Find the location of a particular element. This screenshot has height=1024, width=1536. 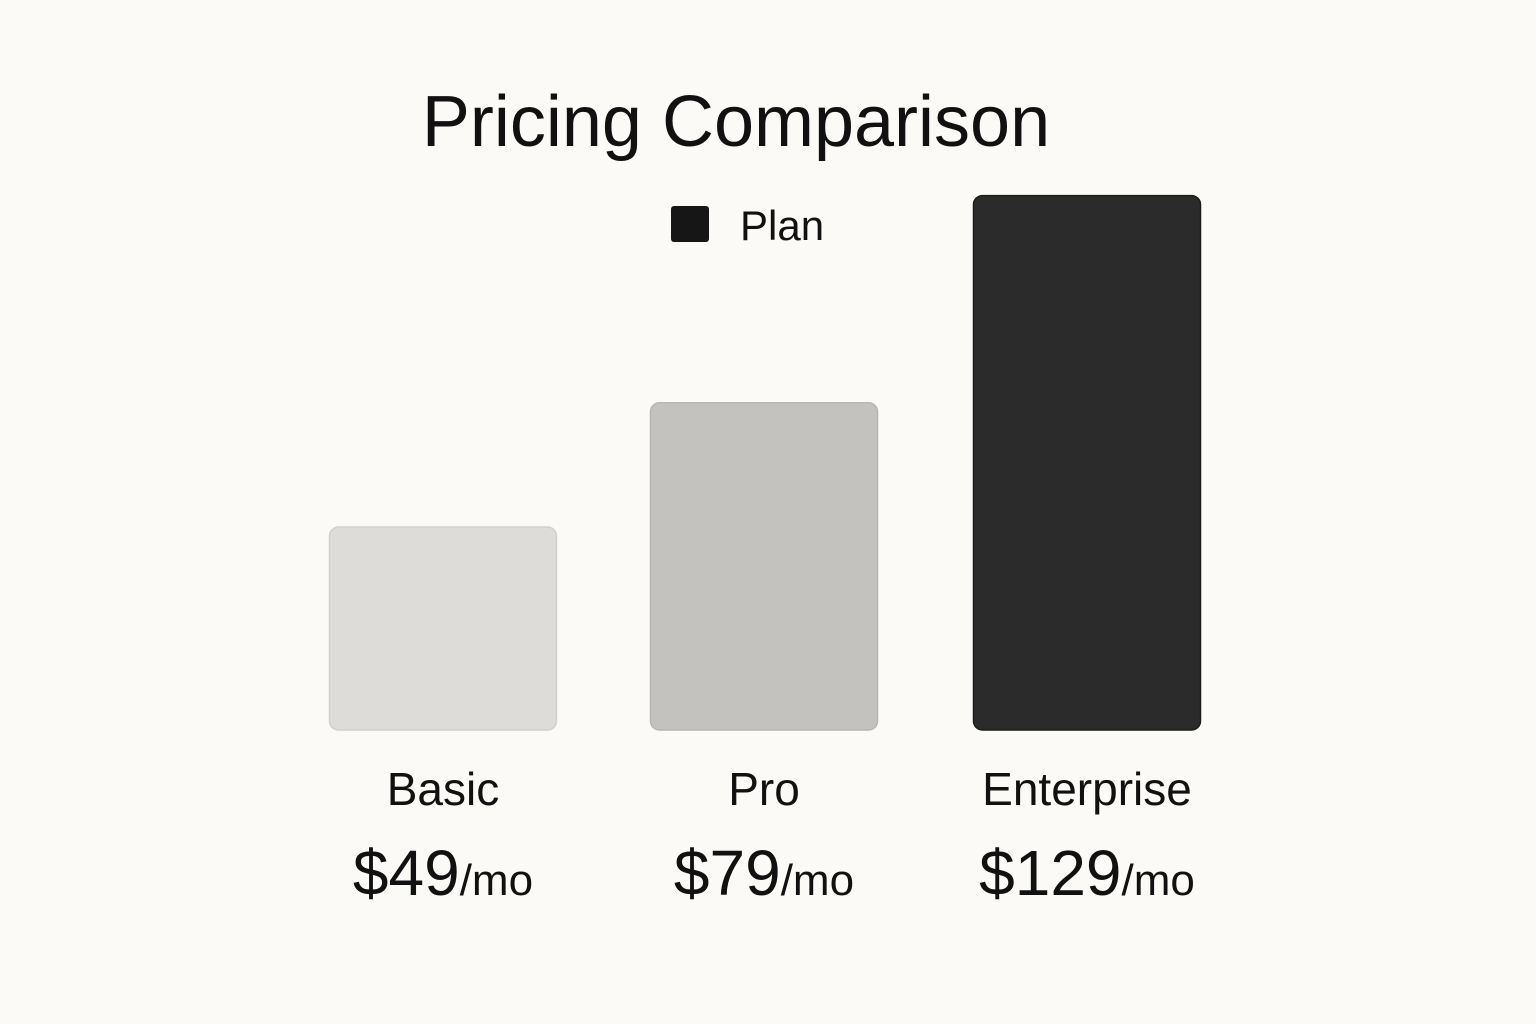

price-label-enterprise: $129/mo is located at coordinates (1087, 873).